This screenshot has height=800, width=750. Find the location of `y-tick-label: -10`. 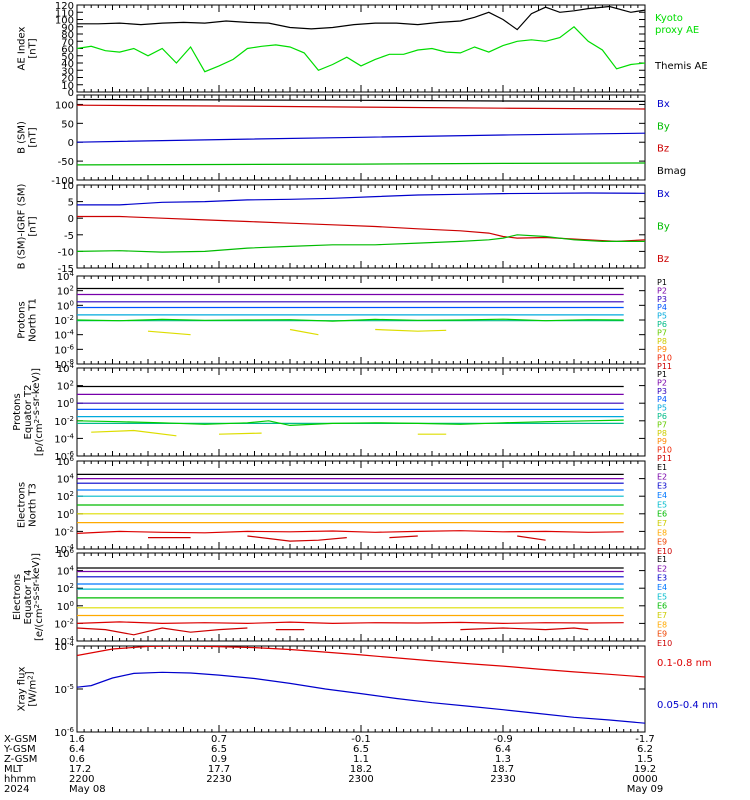

y-tick-label: -10 is located at coordinates (66, 252).